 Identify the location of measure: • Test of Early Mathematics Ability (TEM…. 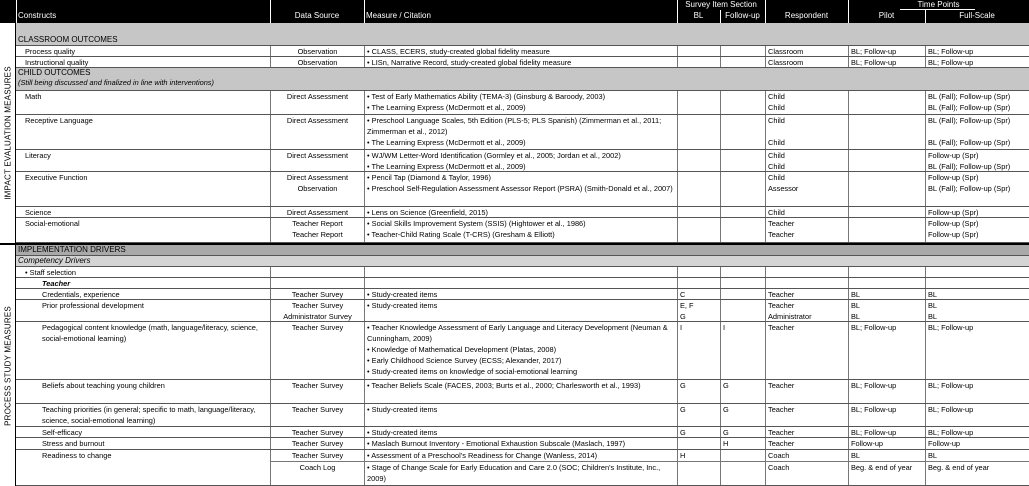
(520, 96).